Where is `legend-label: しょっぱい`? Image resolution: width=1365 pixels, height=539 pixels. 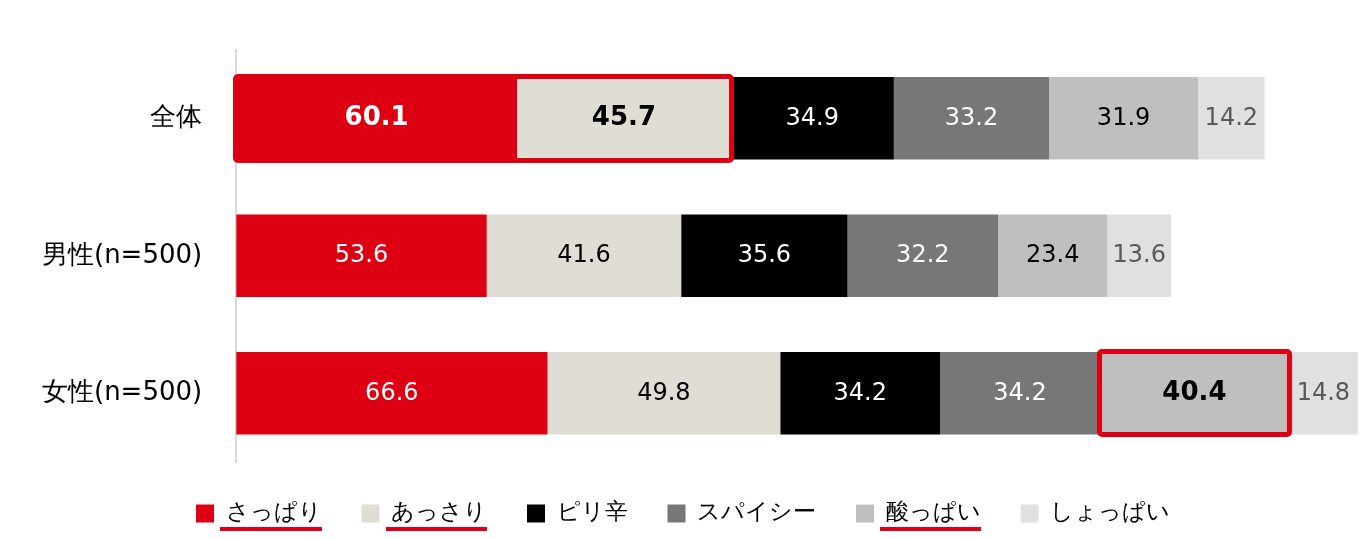
legend-label: しょっぱい is located at coordinates (1110, 511).